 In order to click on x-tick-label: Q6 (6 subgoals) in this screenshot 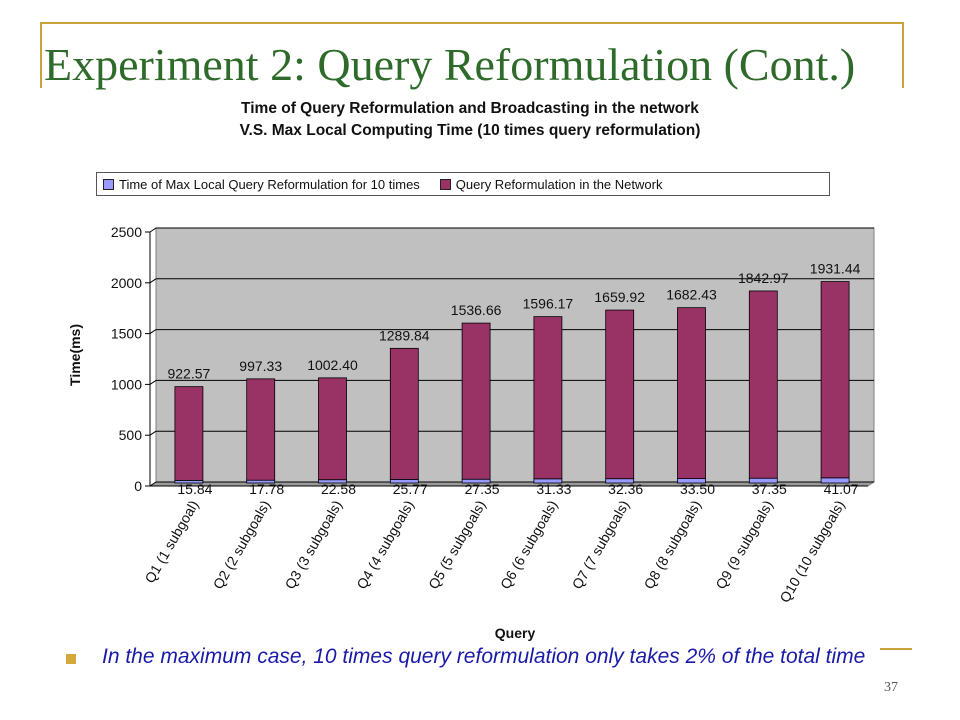, I will do `click(529, 545)`.